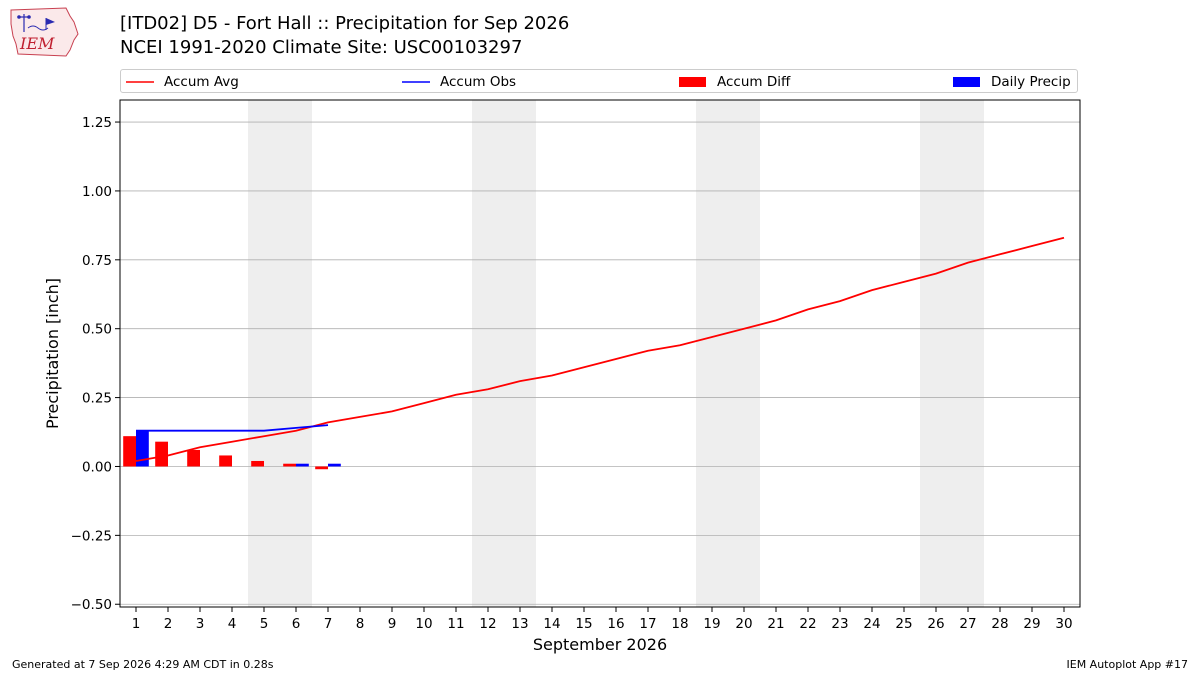  Describe the element at coordinates (711, 624) in the screenshot. I see `x-tick-label: 19` at that location.